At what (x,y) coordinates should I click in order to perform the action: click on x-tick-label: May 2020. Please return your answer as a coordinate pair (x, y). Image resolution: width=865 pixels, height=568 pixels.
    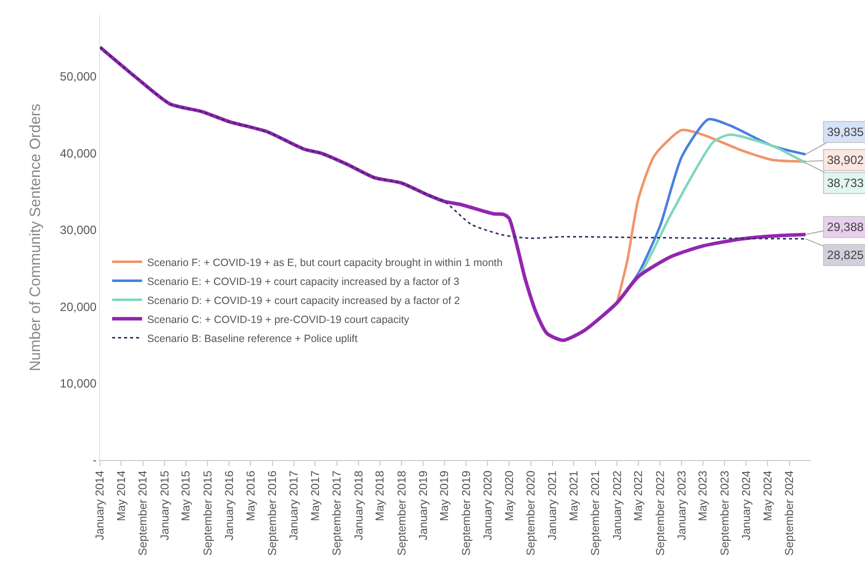
    Looking at the image, I should click on (510, 496).